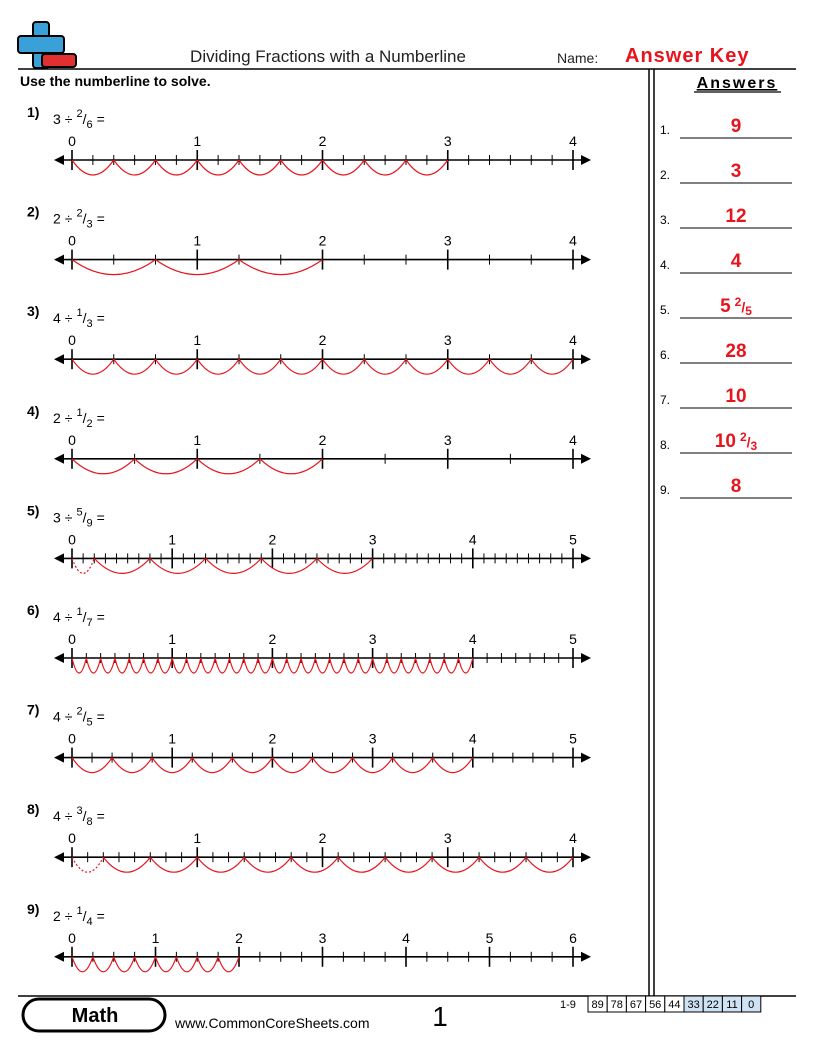 This screenshot has width=816, height=1056. Describe the element at coordinates (33, 212) in the screenshot. I see `problem-number: 2)` at that location.